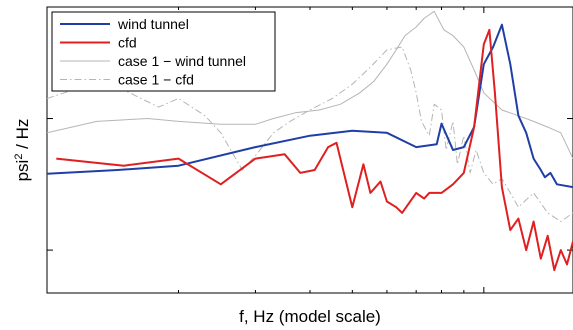 This screenshot has height=330, width=573. What do you see at coordinates (310, 316) in the screenshot?
I see `x-axis-label: f, Hz (model scale)` at bounding box center [310, 316].